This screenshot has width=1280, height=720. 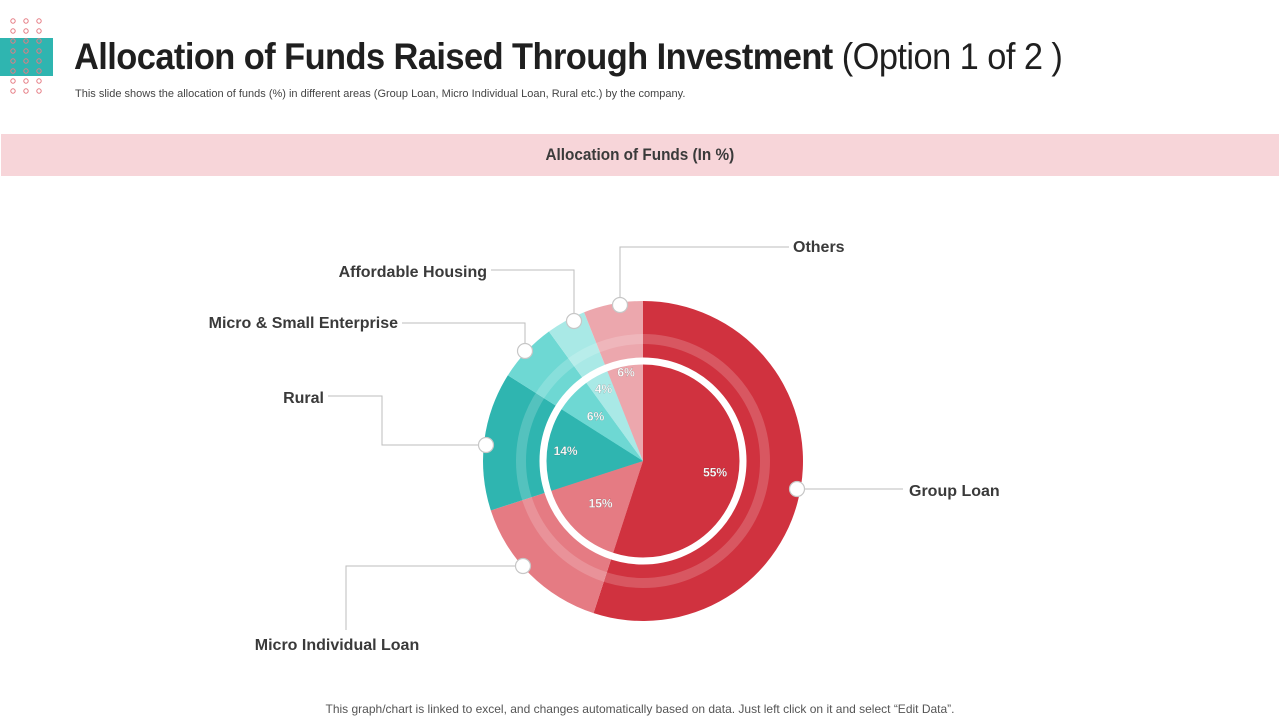 What do you see at coordinates (601, 503) in the screenshot?
I see `pct-label-micro-individual-loan: 15%` at bounding box center [601, 503].